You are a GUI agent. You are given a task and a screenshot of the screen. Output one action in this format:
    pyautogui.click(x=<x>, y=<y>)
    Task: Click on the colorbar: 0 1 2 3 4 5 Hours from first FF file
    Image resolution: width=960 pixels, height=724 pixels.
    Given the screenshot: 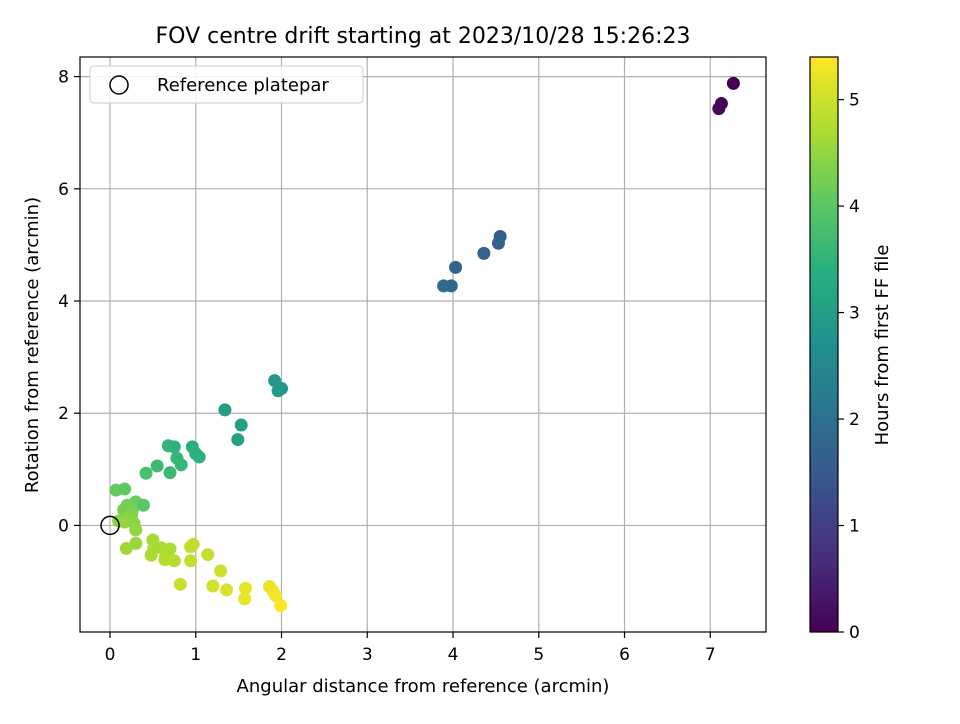 What is the action you would take?
    pyautogui.click(x=851, y=349)
    